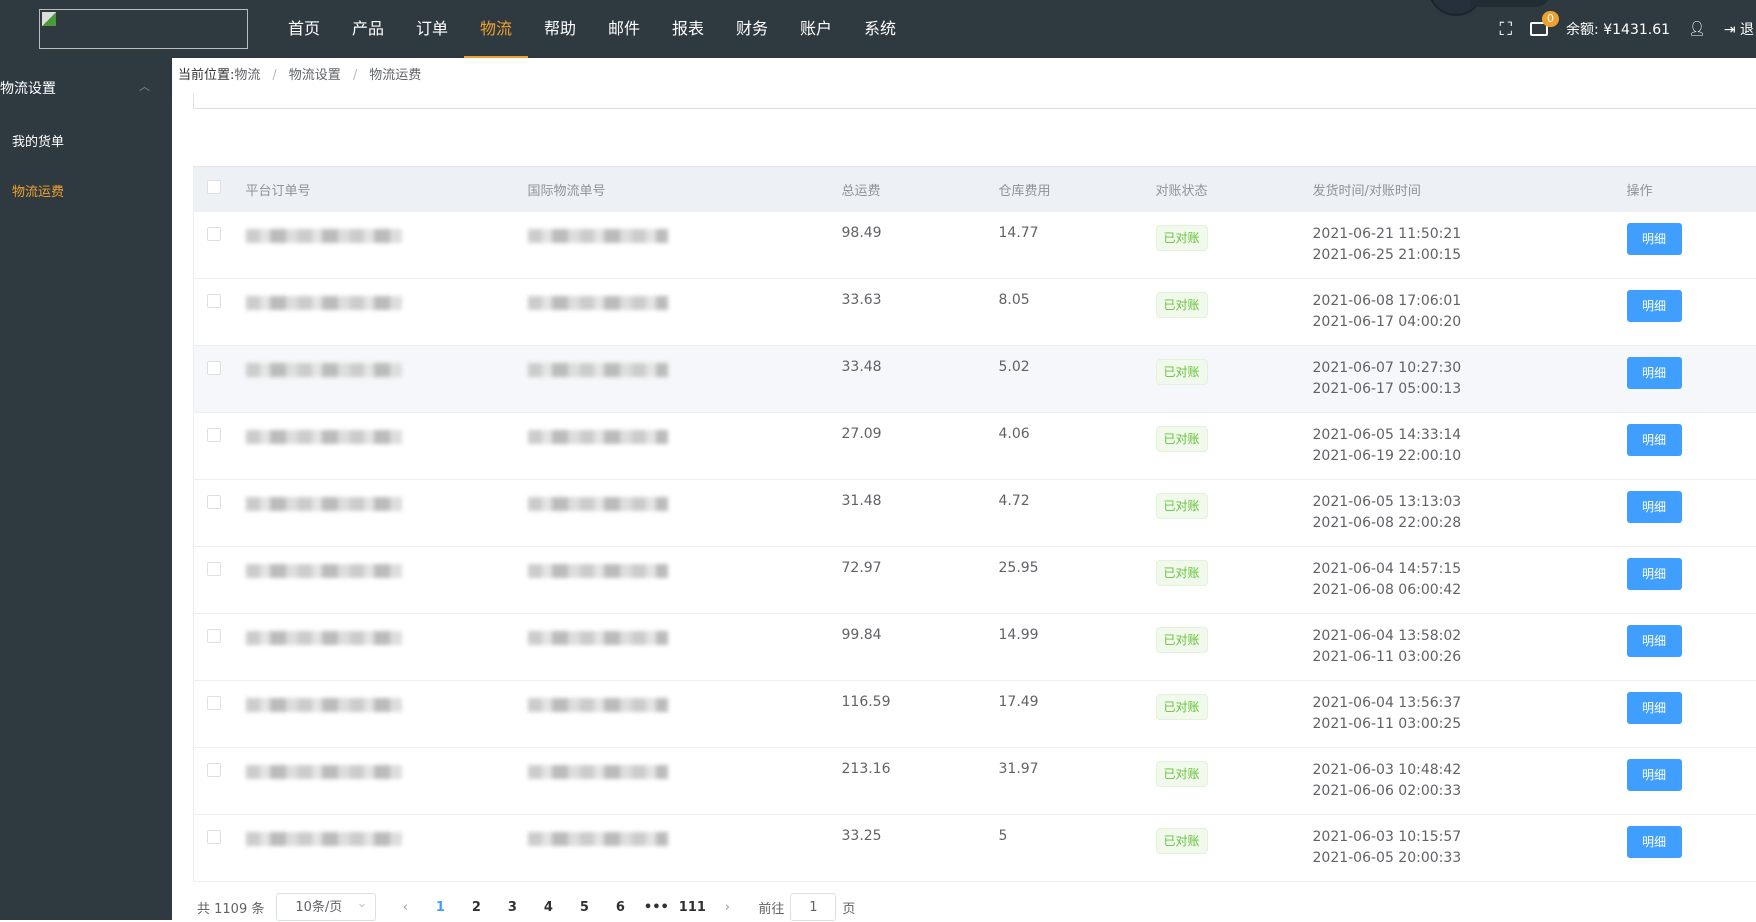 This screenshot has width=1756, height=922. Describe the element at coordinates (548, 907) in the screenshot. I see `page-number: 4` at that location.